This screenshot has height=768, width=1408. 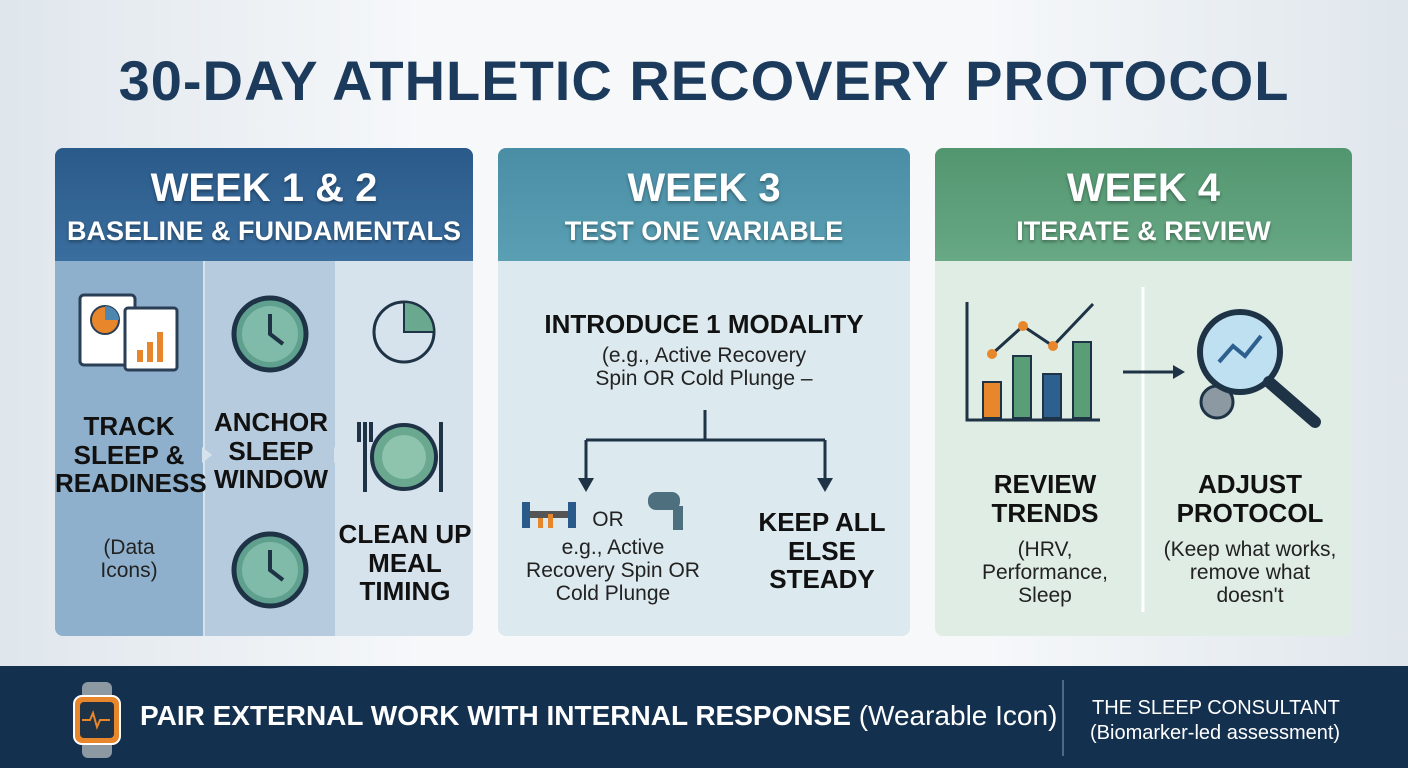 I want to click on week-heading: WEEK 1 & 2, so click(x=264, y=188).